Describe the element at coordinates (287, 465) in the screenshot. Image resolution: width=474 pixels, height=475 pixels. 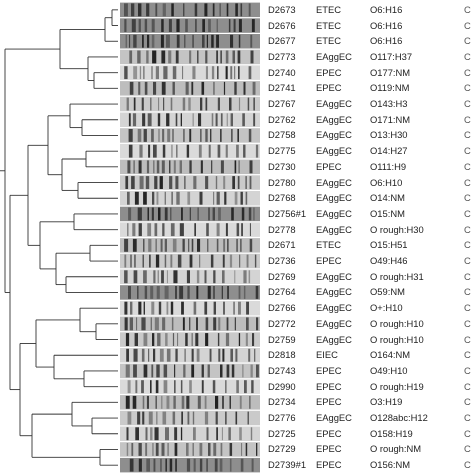
I see `strain-id: D2739#1` at that location.